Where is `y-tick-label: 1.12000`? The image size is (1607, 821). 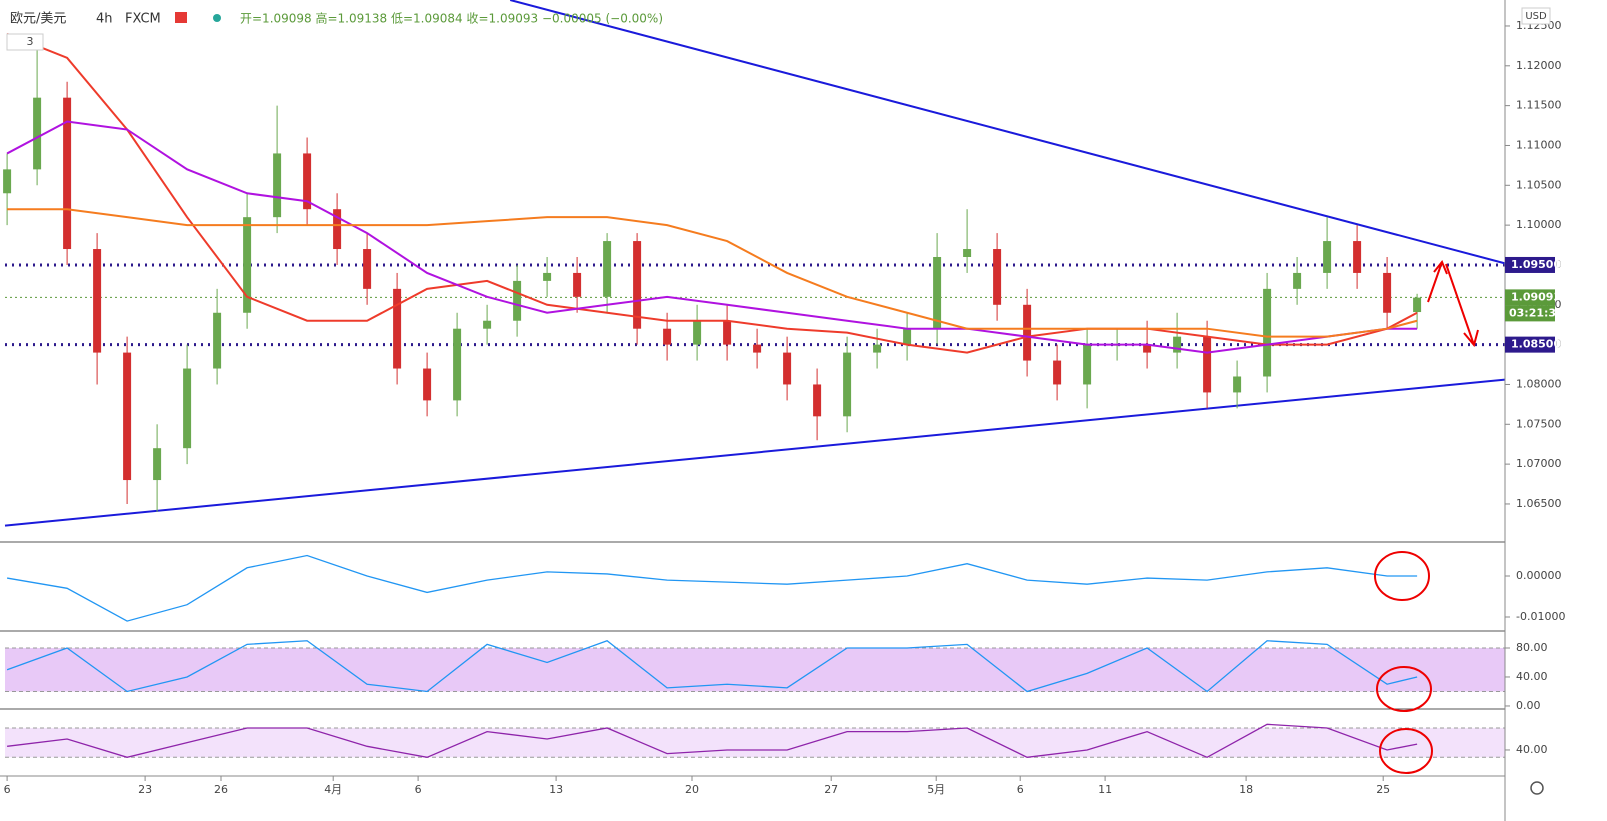 y-tick-label: 1.12000 is located at coordinates (1539, 65).